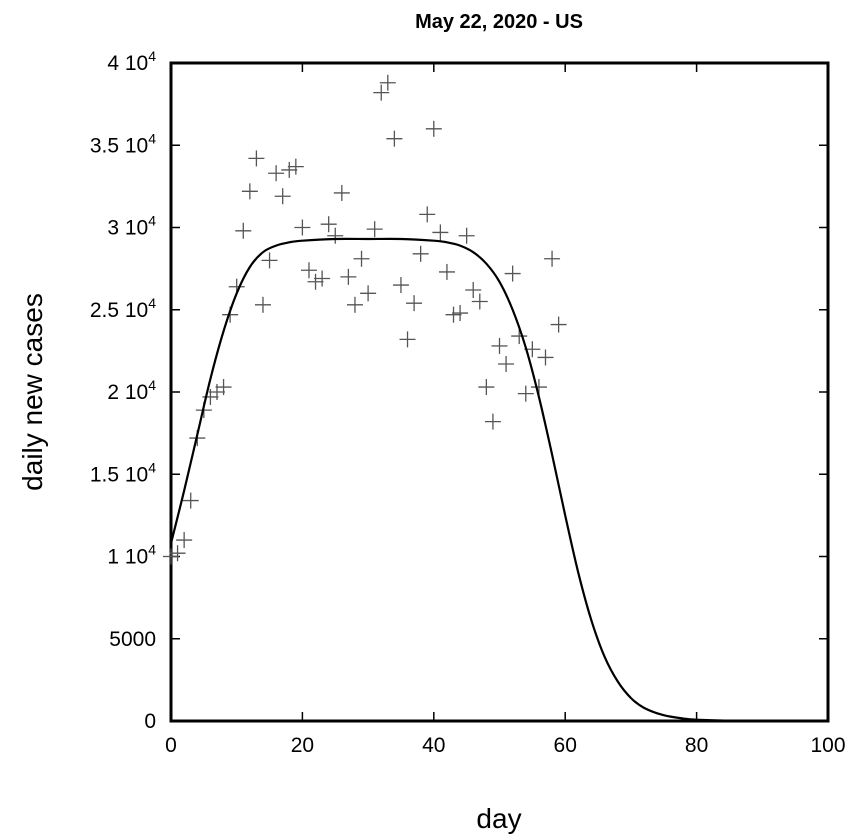  Describe the element at coordinates (131, 61) in the screenshot. I see `y-tick-label: 4 104` at that location.